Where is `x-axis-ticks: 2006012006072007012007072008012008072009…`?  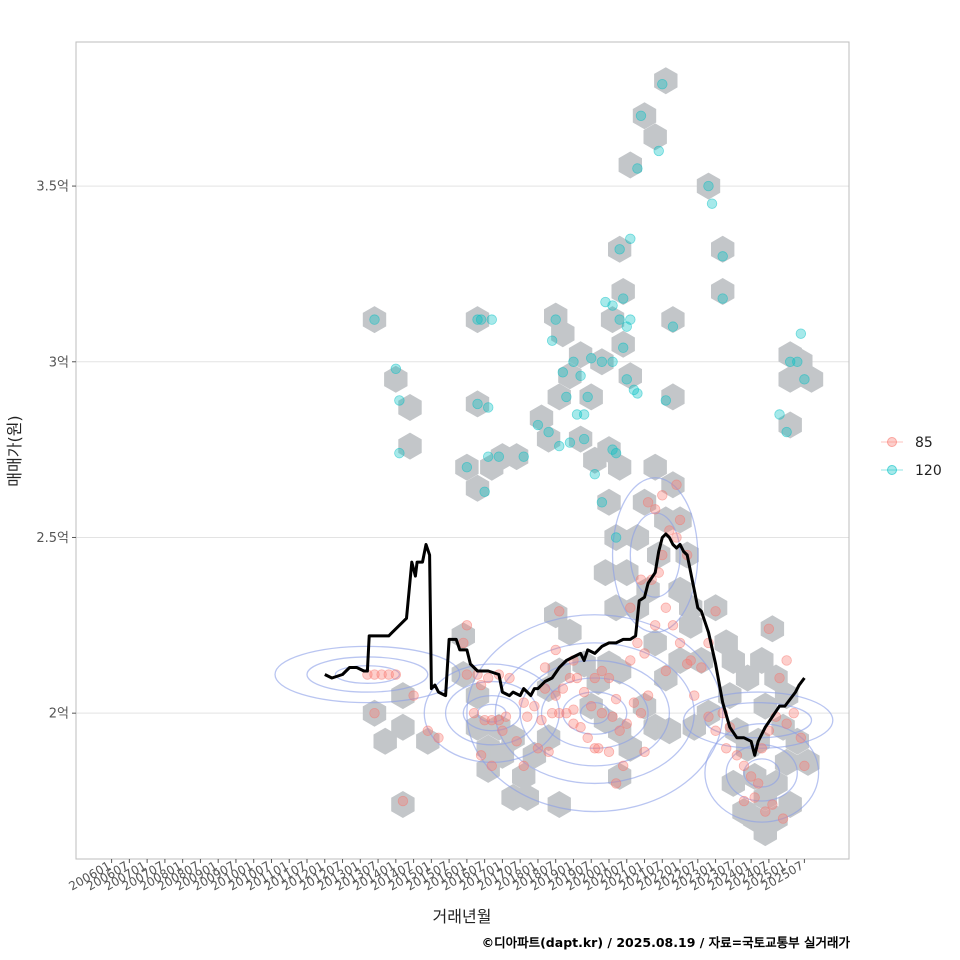 x-axis-ticks: 2006012006072007012007072008012008072009… is located at coordinates (435, 875).